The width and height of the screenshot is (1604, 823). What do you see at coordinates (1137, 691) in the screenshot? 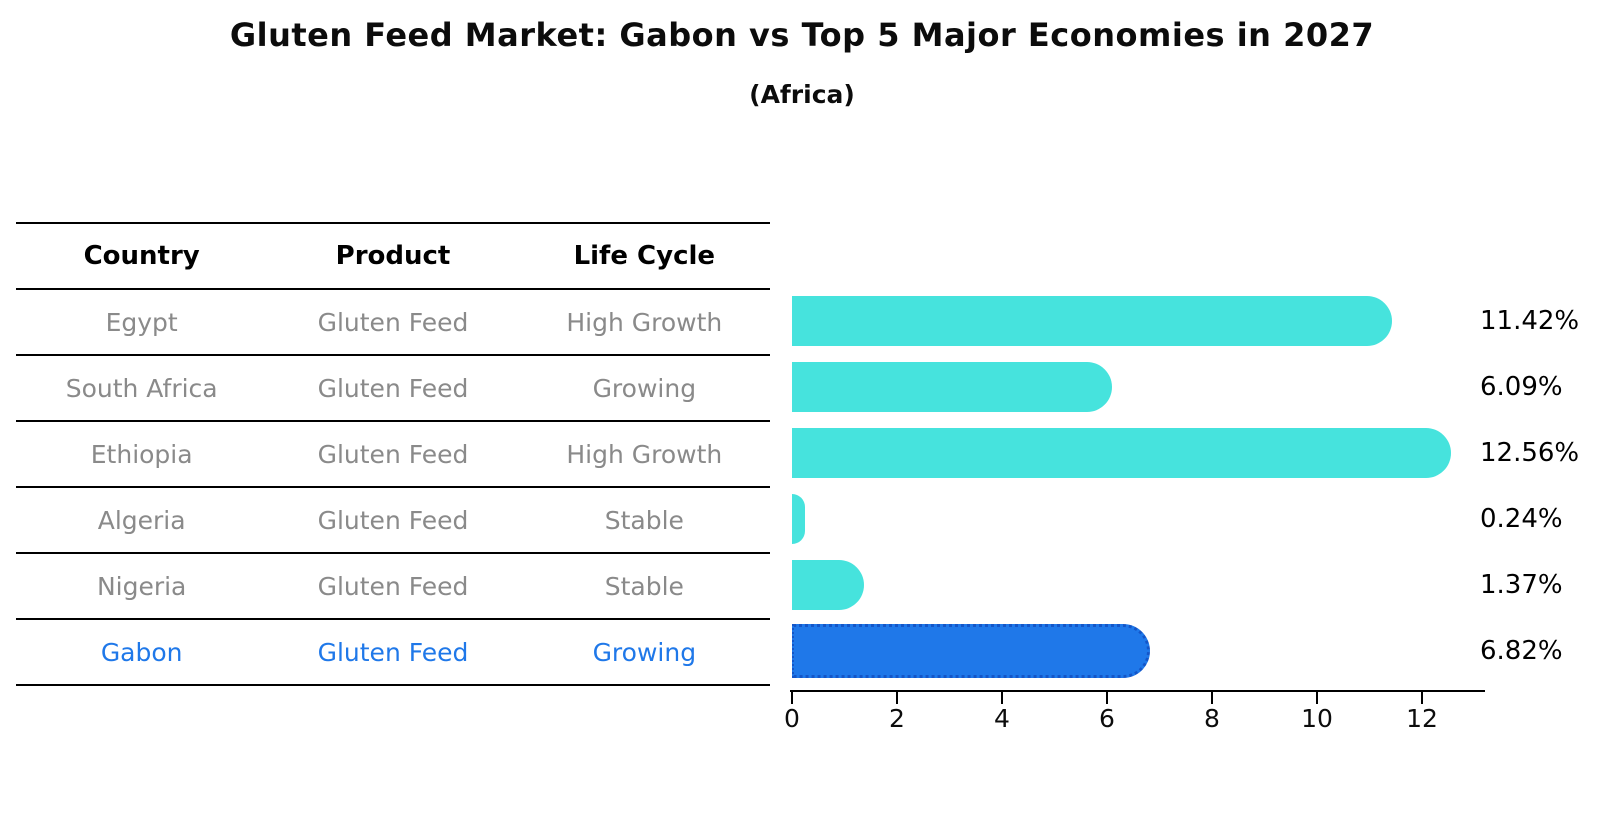
I see `x-axis` at bounding box center [1137, 691].